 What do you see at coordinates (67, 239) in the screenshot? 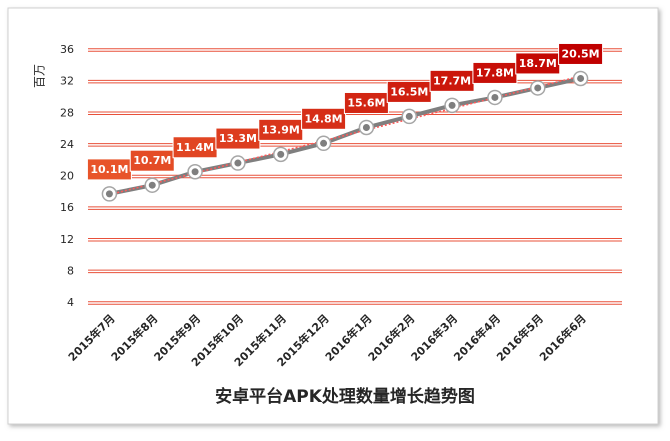
I see `y-tick-label: 12` at bounding box center [67, 239].